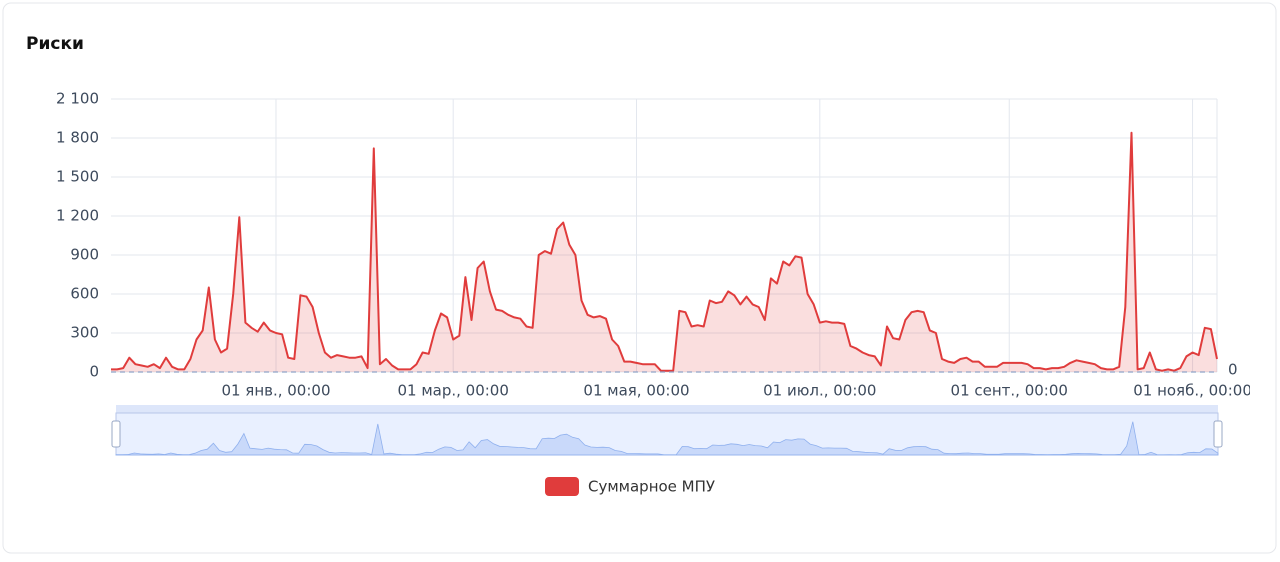 This screenshot has height=562, width=1280. Describe the element at coordinates (77, 177) in the screenshot. I see `y-tick-label: 1 500` at that location.